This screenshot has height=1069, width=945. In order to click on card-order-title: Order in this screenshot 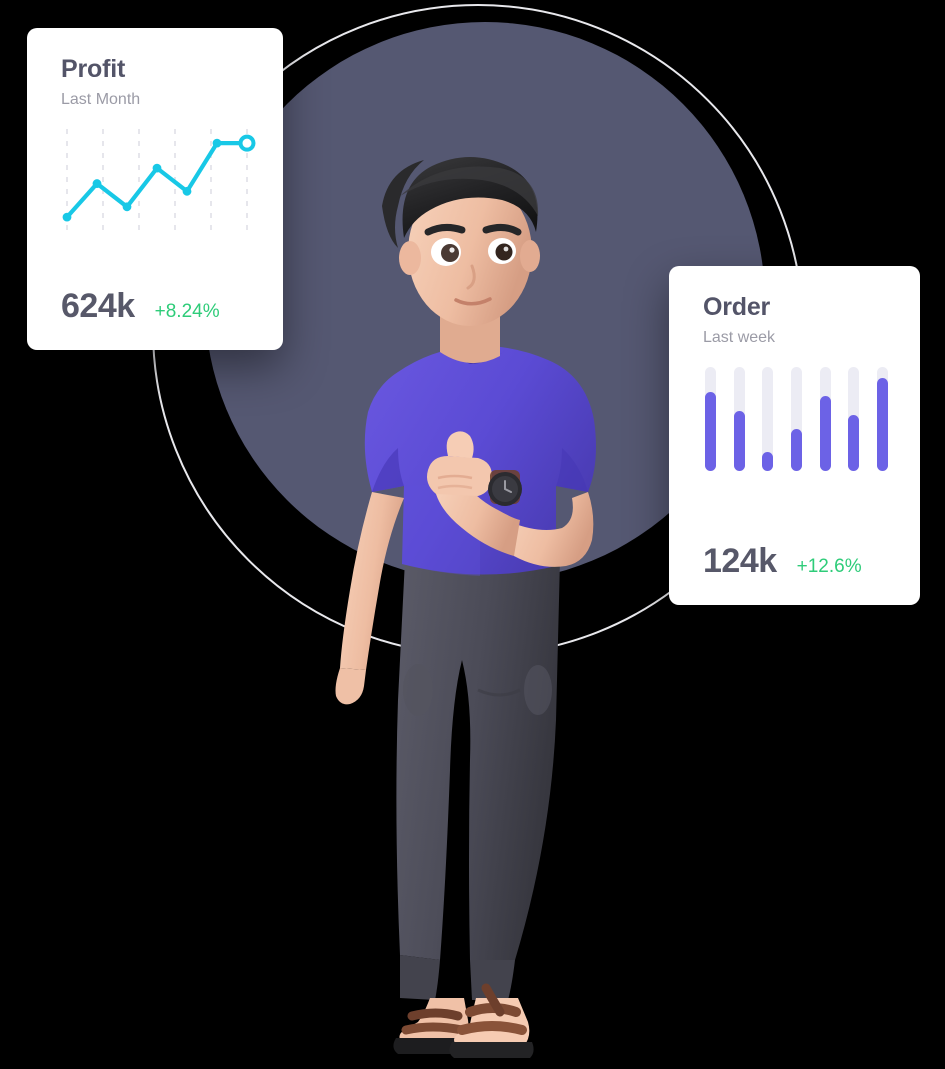, I will do `click(737, 307)`.